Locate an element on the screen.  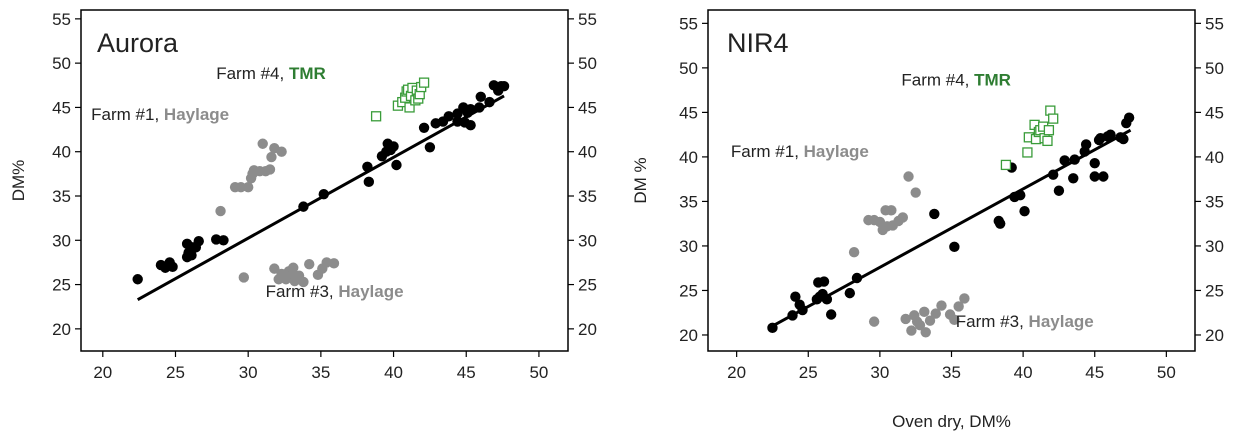
y-tick-label-right: 50 is located at coordinates (587, 63).